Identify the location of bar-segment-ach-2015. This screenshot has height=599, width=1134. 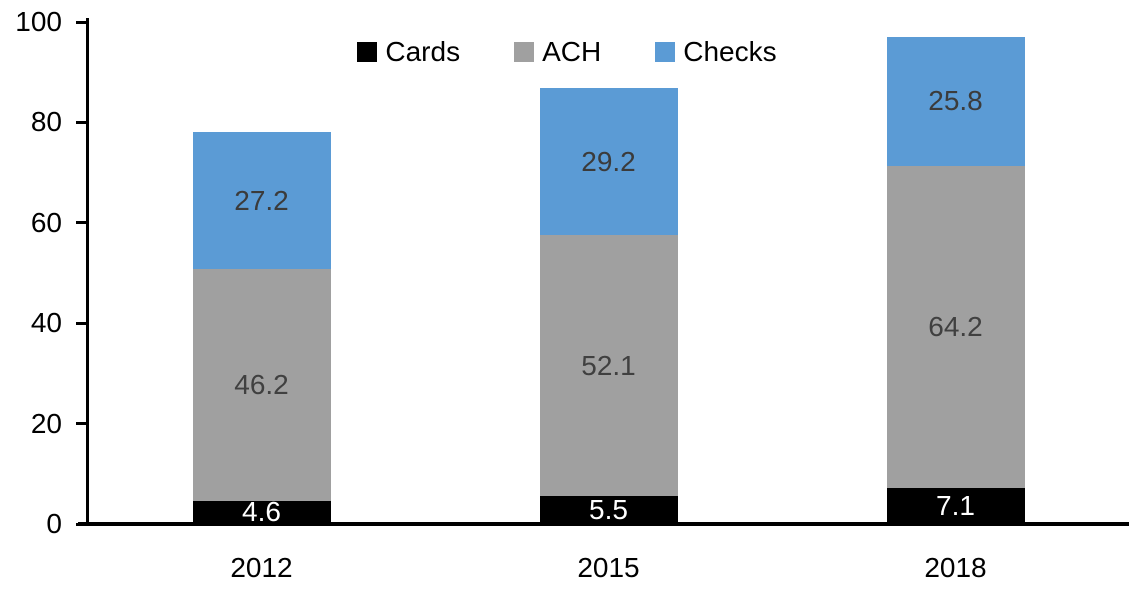
(608, 365).